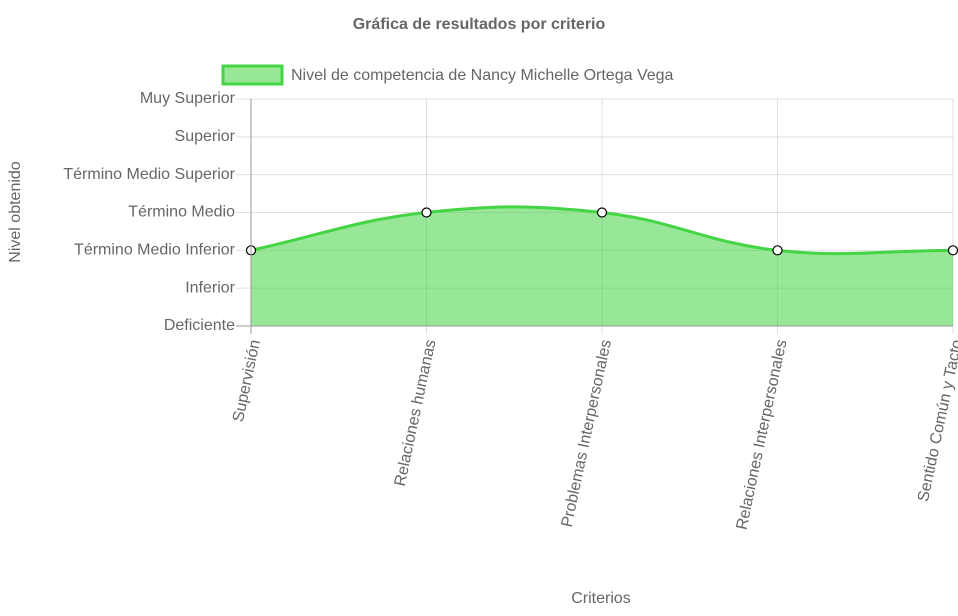 The image size is (958, 616). What do you see at coordinates (936, 420) in the screenshot?
I see `x-tick-label: Sentido Común y Tacto` at bounding box center [936, 420].